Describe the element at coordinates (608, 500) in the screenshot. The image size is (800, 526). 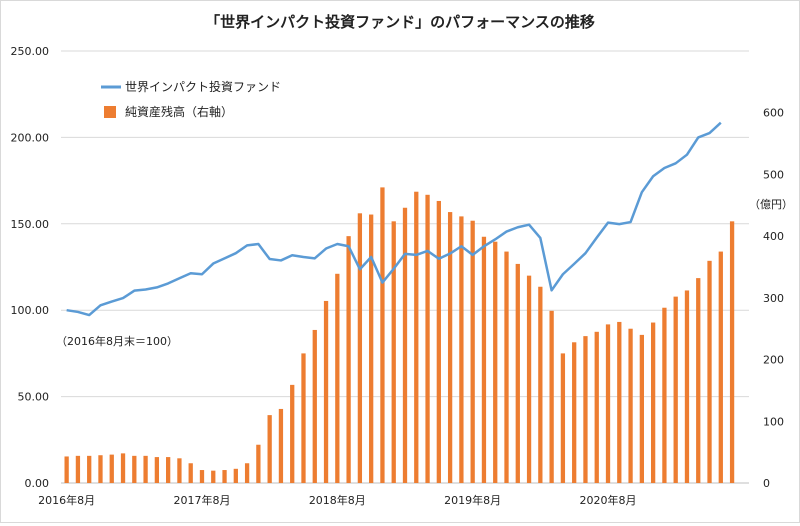
I see `x-tick-label: 2020年8月` at that location.